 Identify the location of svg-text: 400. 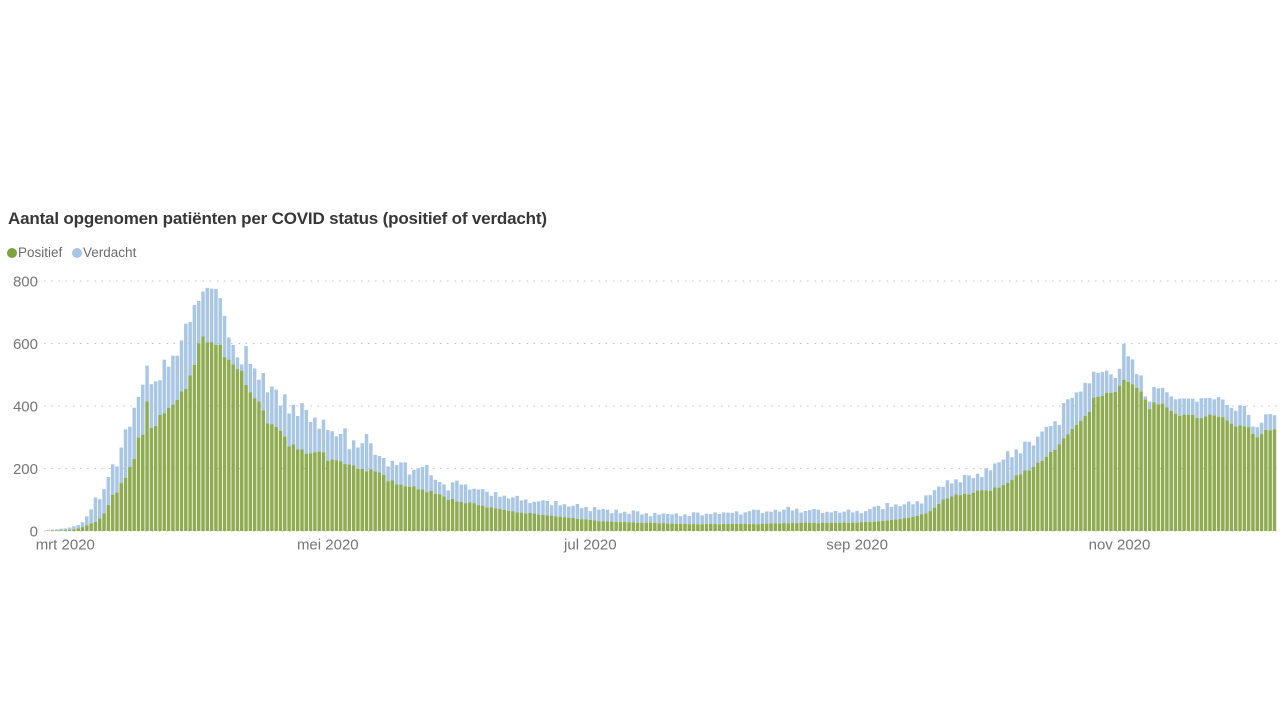
(25, 406).